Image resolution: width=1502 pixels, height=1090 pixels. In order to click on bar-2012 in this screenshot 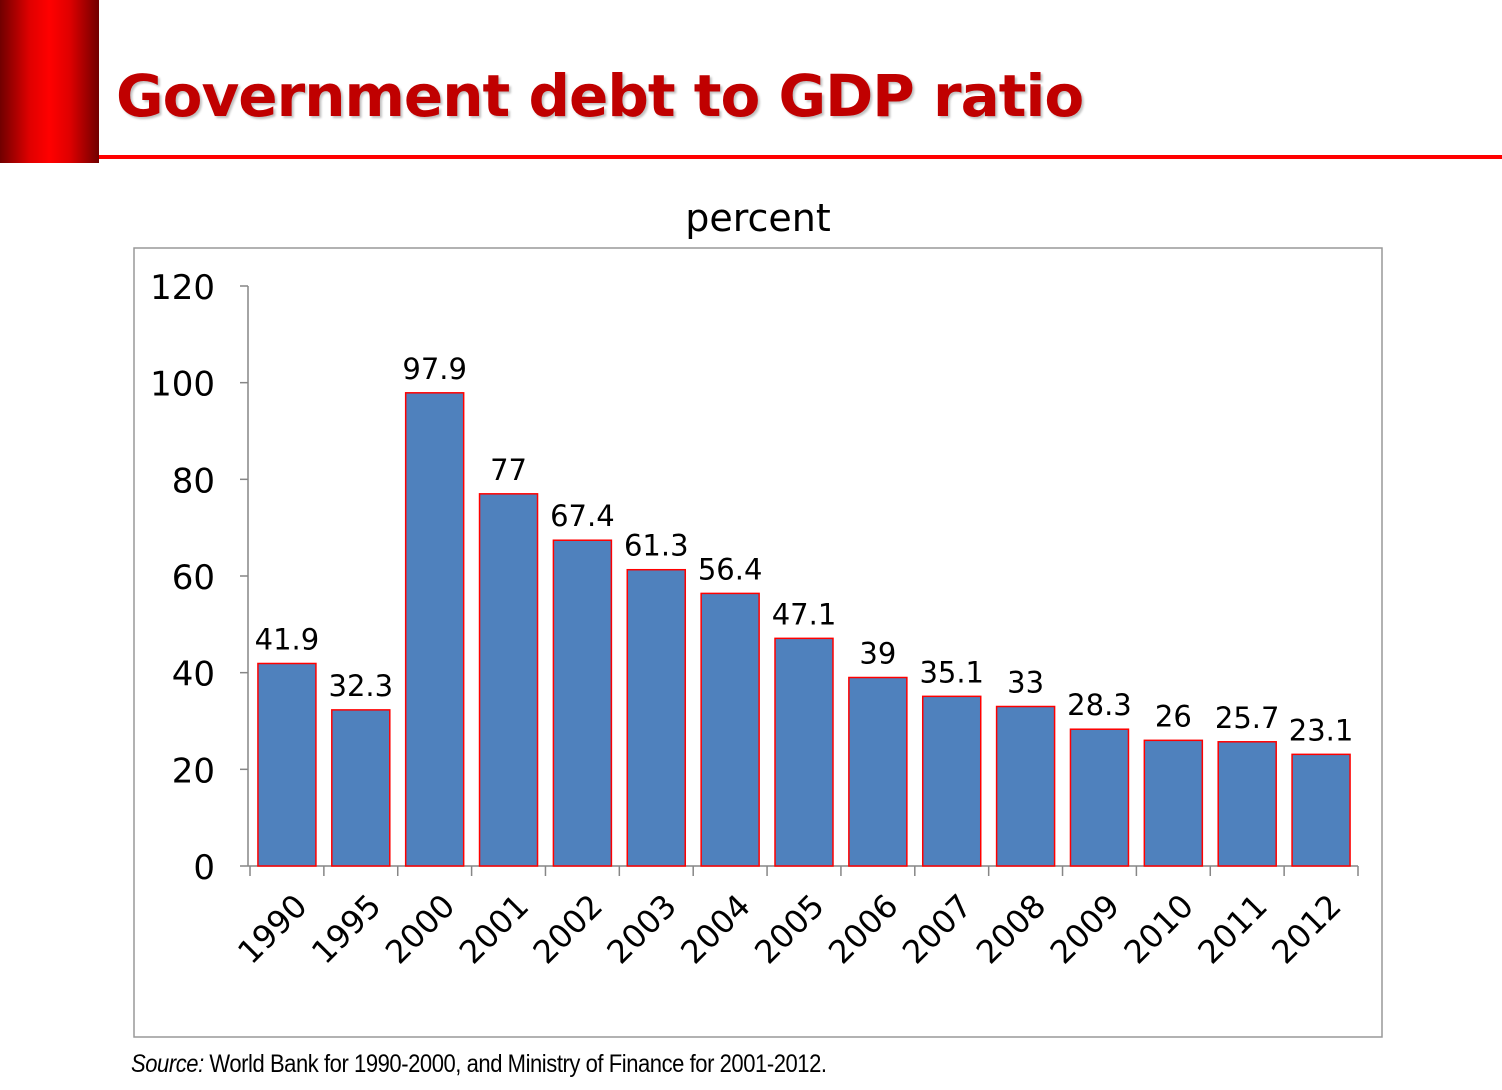, I will do `click(1321, 810)`.